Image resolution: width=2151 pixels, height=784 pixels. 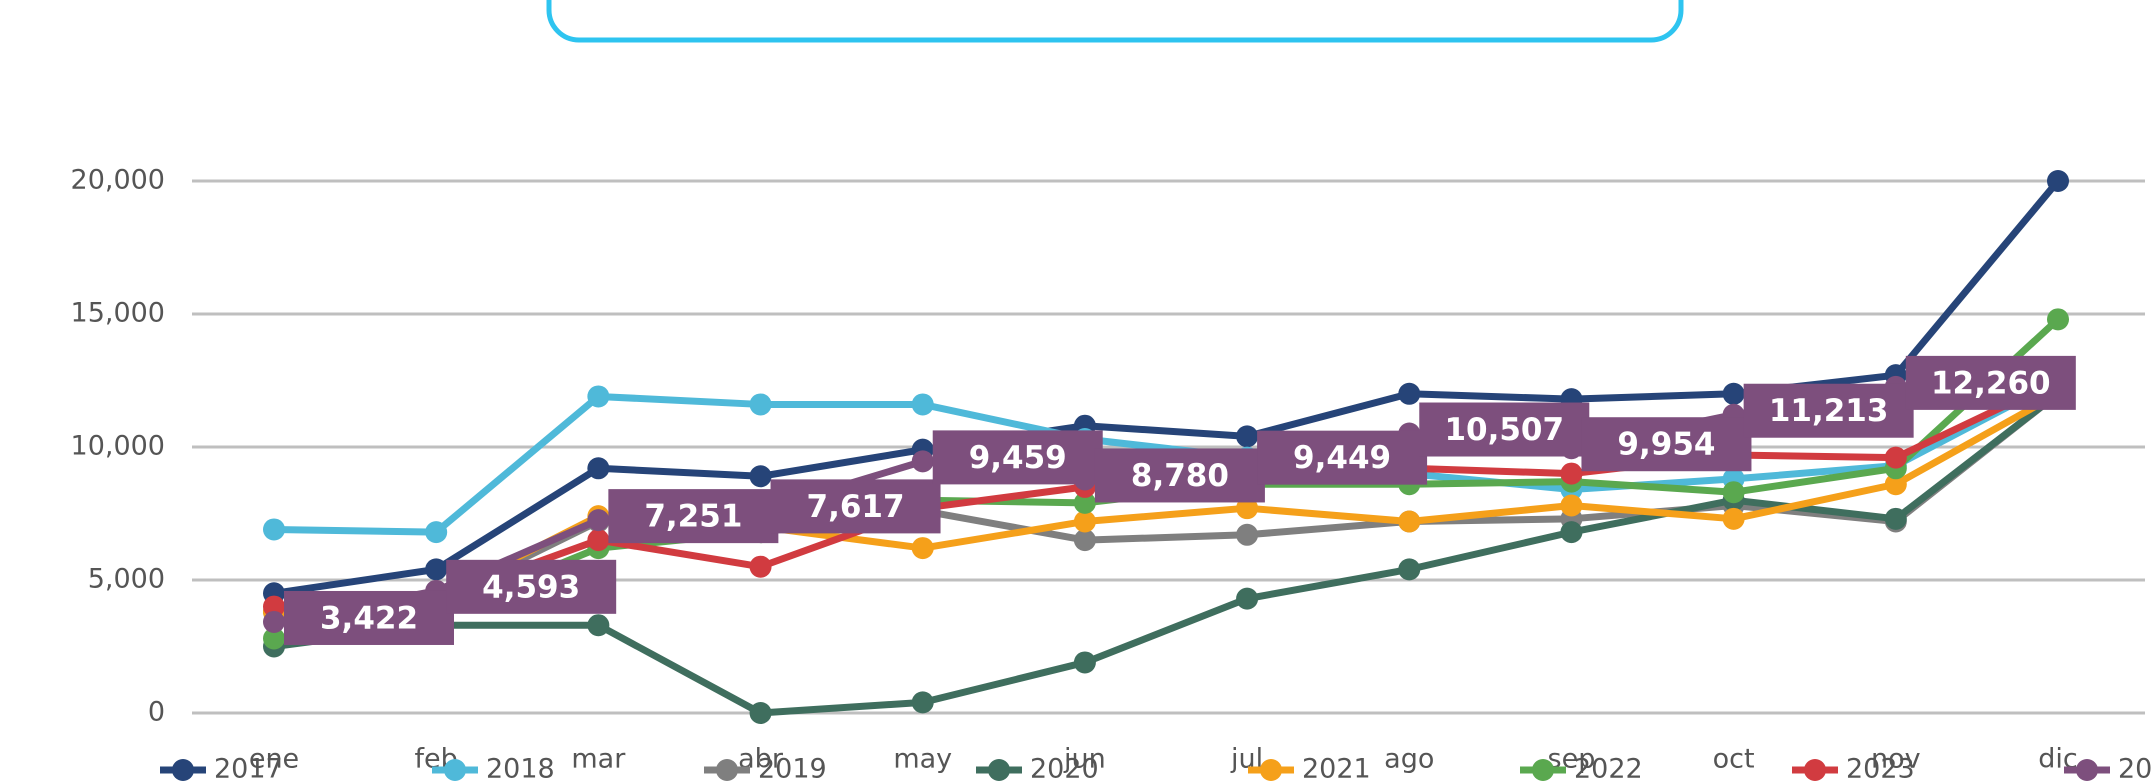 I want to click on y-tick-label: 0, so click(x=156, y=712).